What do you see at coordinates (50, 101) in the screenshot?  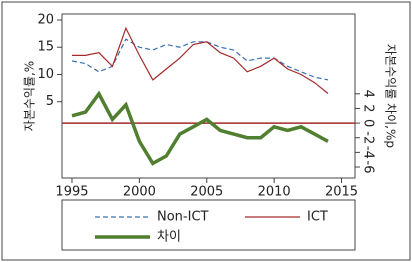 I see `y-tick-label: 5` at bounding box center [50, 101].